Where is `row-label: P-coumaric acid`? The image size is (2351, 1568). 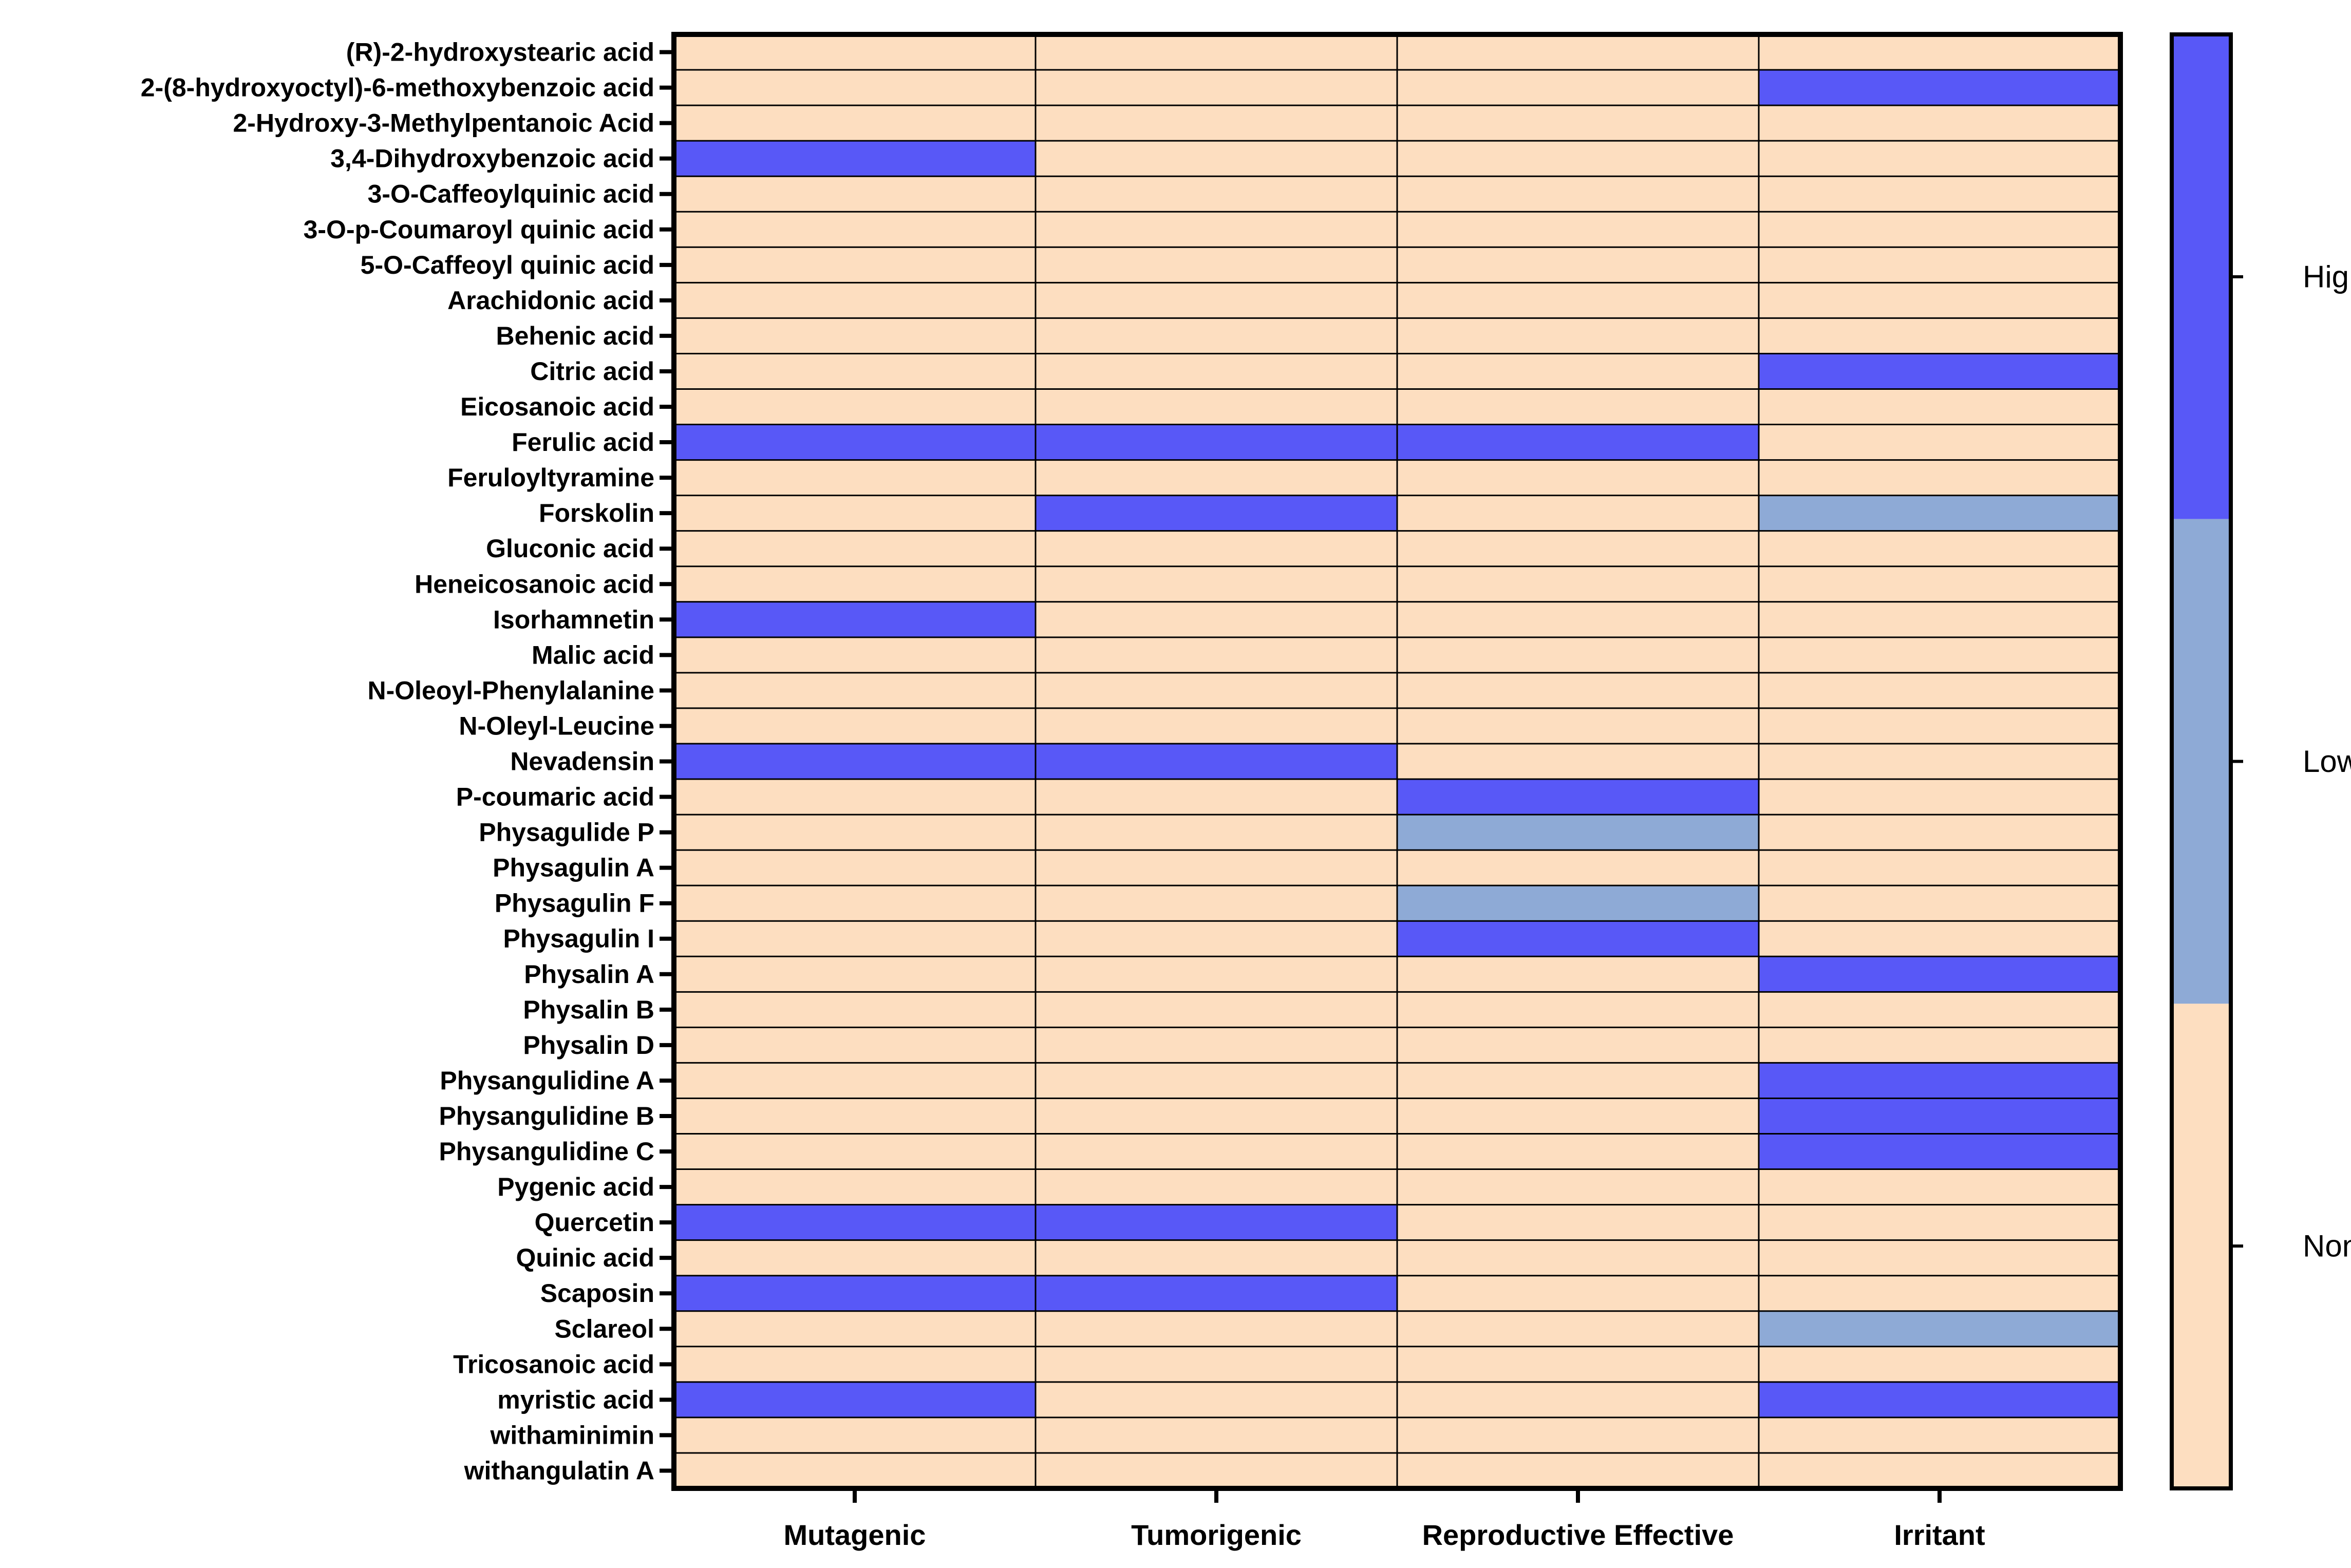 row-label: P-coumaric acid is located at coordinates (555, 797).